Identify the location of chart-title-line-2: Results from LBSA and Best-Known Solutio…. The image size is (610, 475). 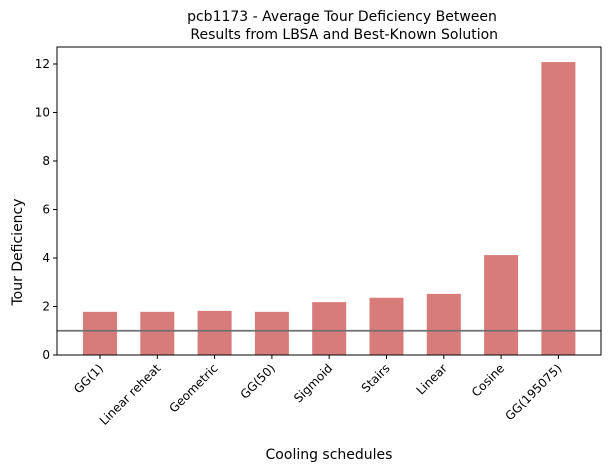
(342, 35).